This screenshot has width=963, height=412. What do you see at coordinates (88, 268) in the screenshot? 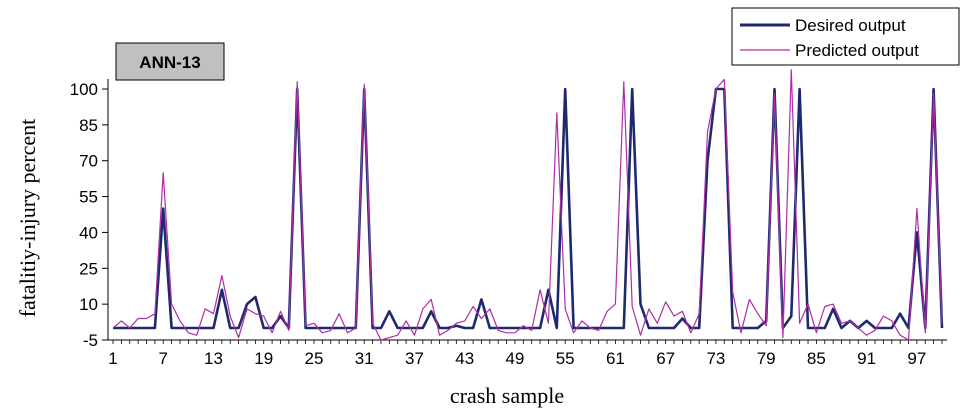
I see `y-tick-label: 25` at bounding box center [88, 268].